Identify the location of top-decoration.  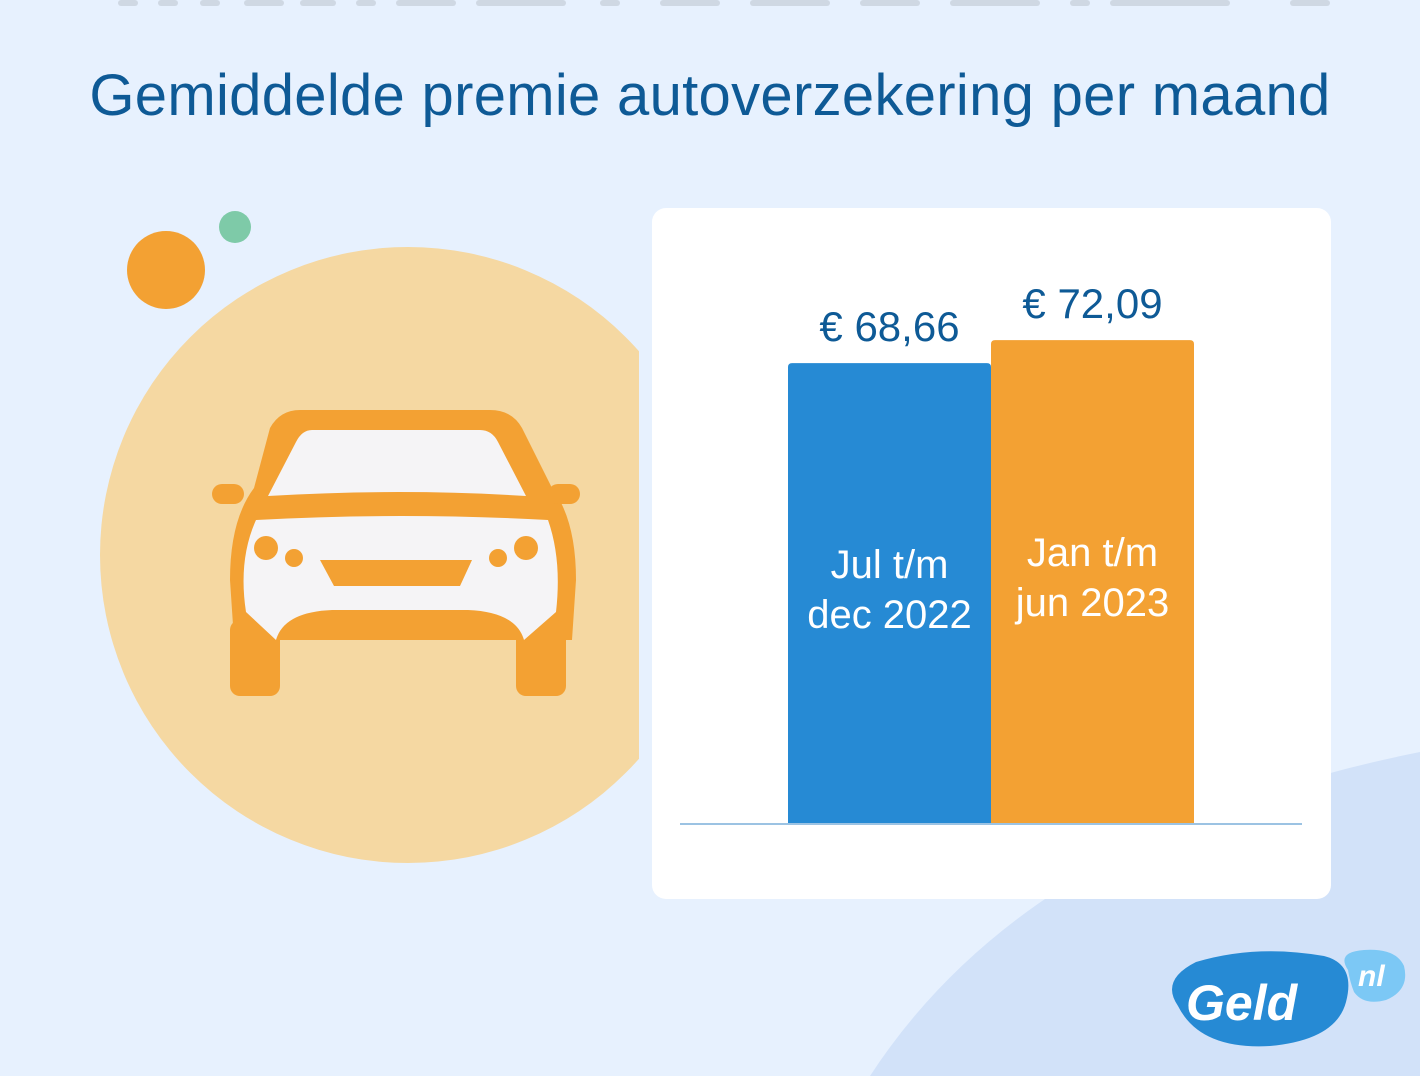
(724, 3).